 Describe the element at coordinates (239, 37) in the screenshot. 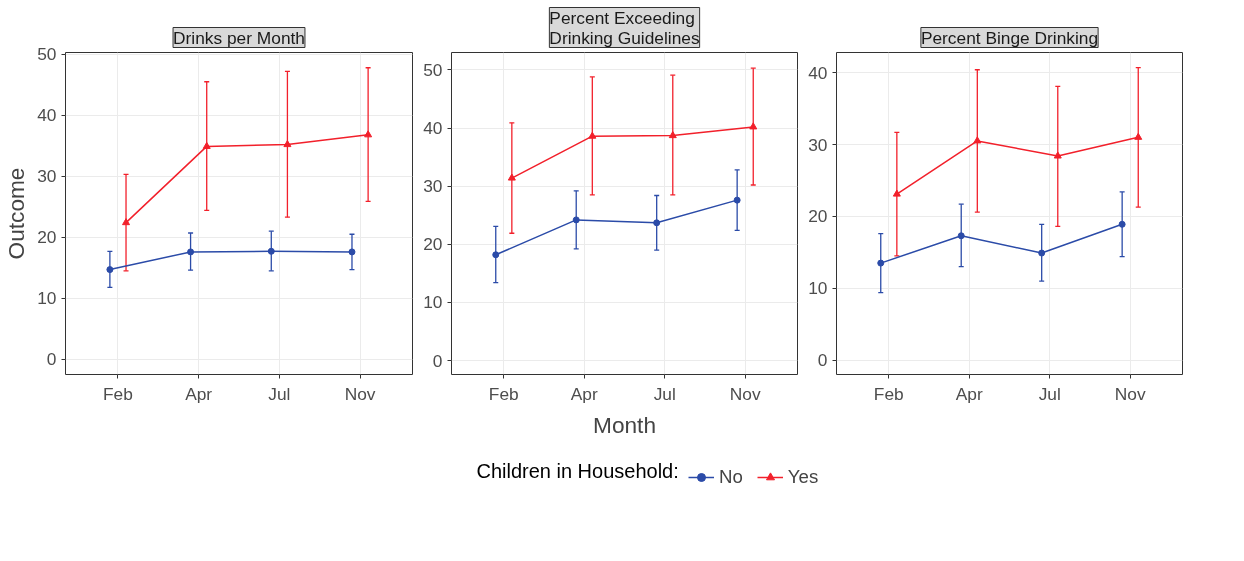

I see `chart-title: Drinks per Month` at that location.